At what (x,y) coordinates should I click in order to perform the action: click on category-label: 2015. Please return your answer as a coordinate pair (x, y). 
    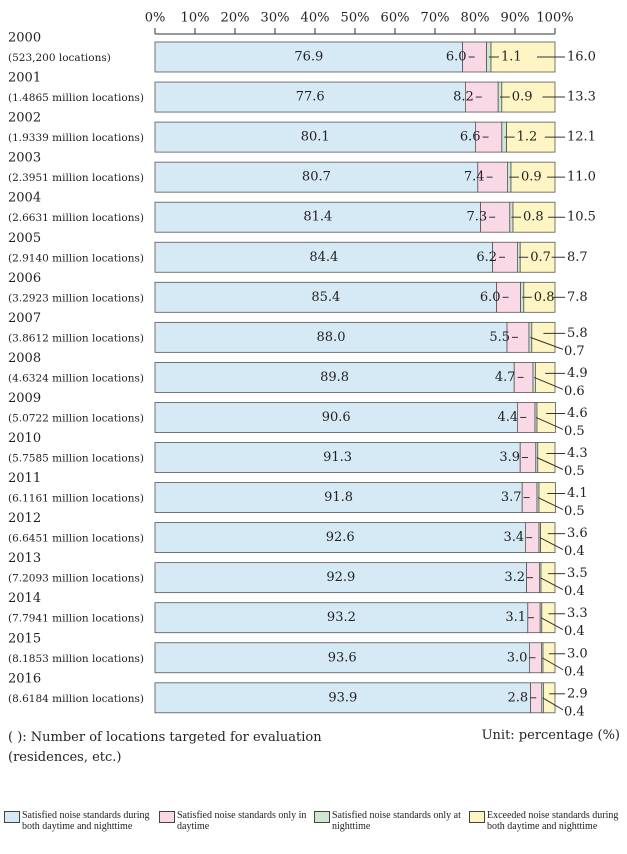
    Looking at the image, I should click on (24, 638).